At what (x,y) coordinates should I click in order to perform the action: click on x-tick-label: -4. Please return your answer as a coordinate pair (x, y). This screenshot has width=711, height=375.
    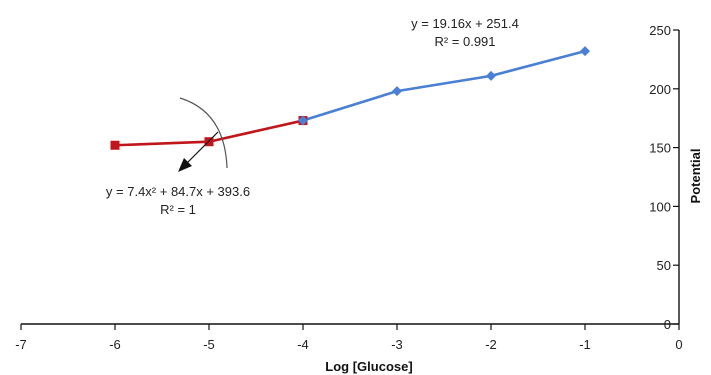
    Looking at the image, I should click on (303, 344).